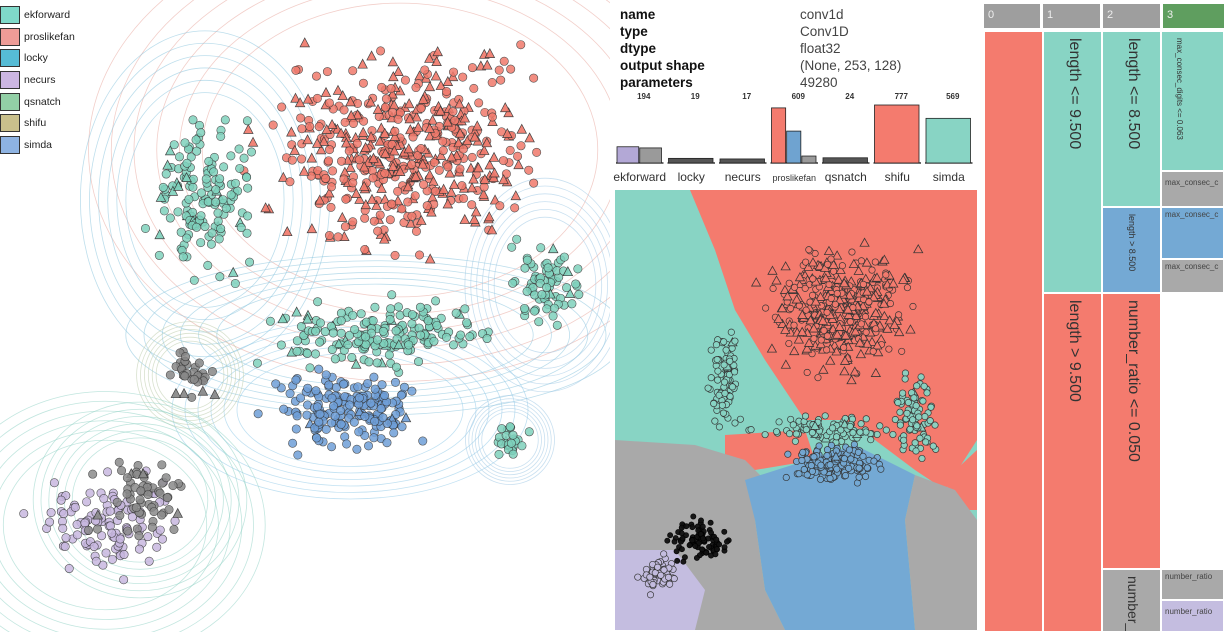 The width and height of the screenshot is (1224, 632). Describe the element at coordinates (1192, 233) in the screenshot. I see `tree-leaf-max-consec-2: max_consec_c` at that location.